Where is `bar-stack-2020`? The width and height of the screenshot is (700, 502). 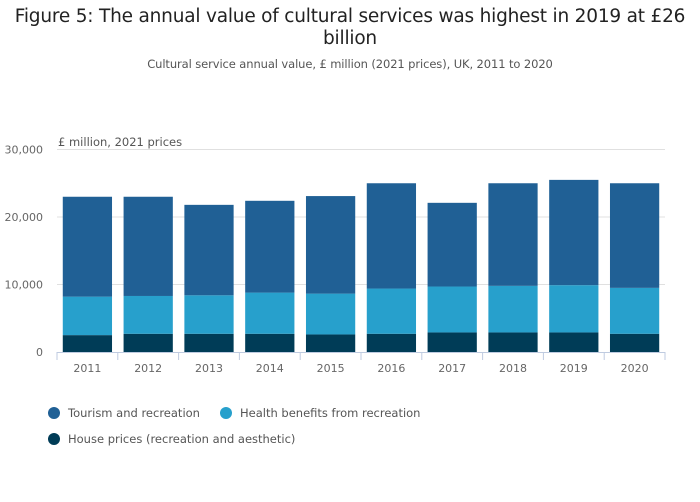
bar-stack-2020 is located at coordinates (634, 267).